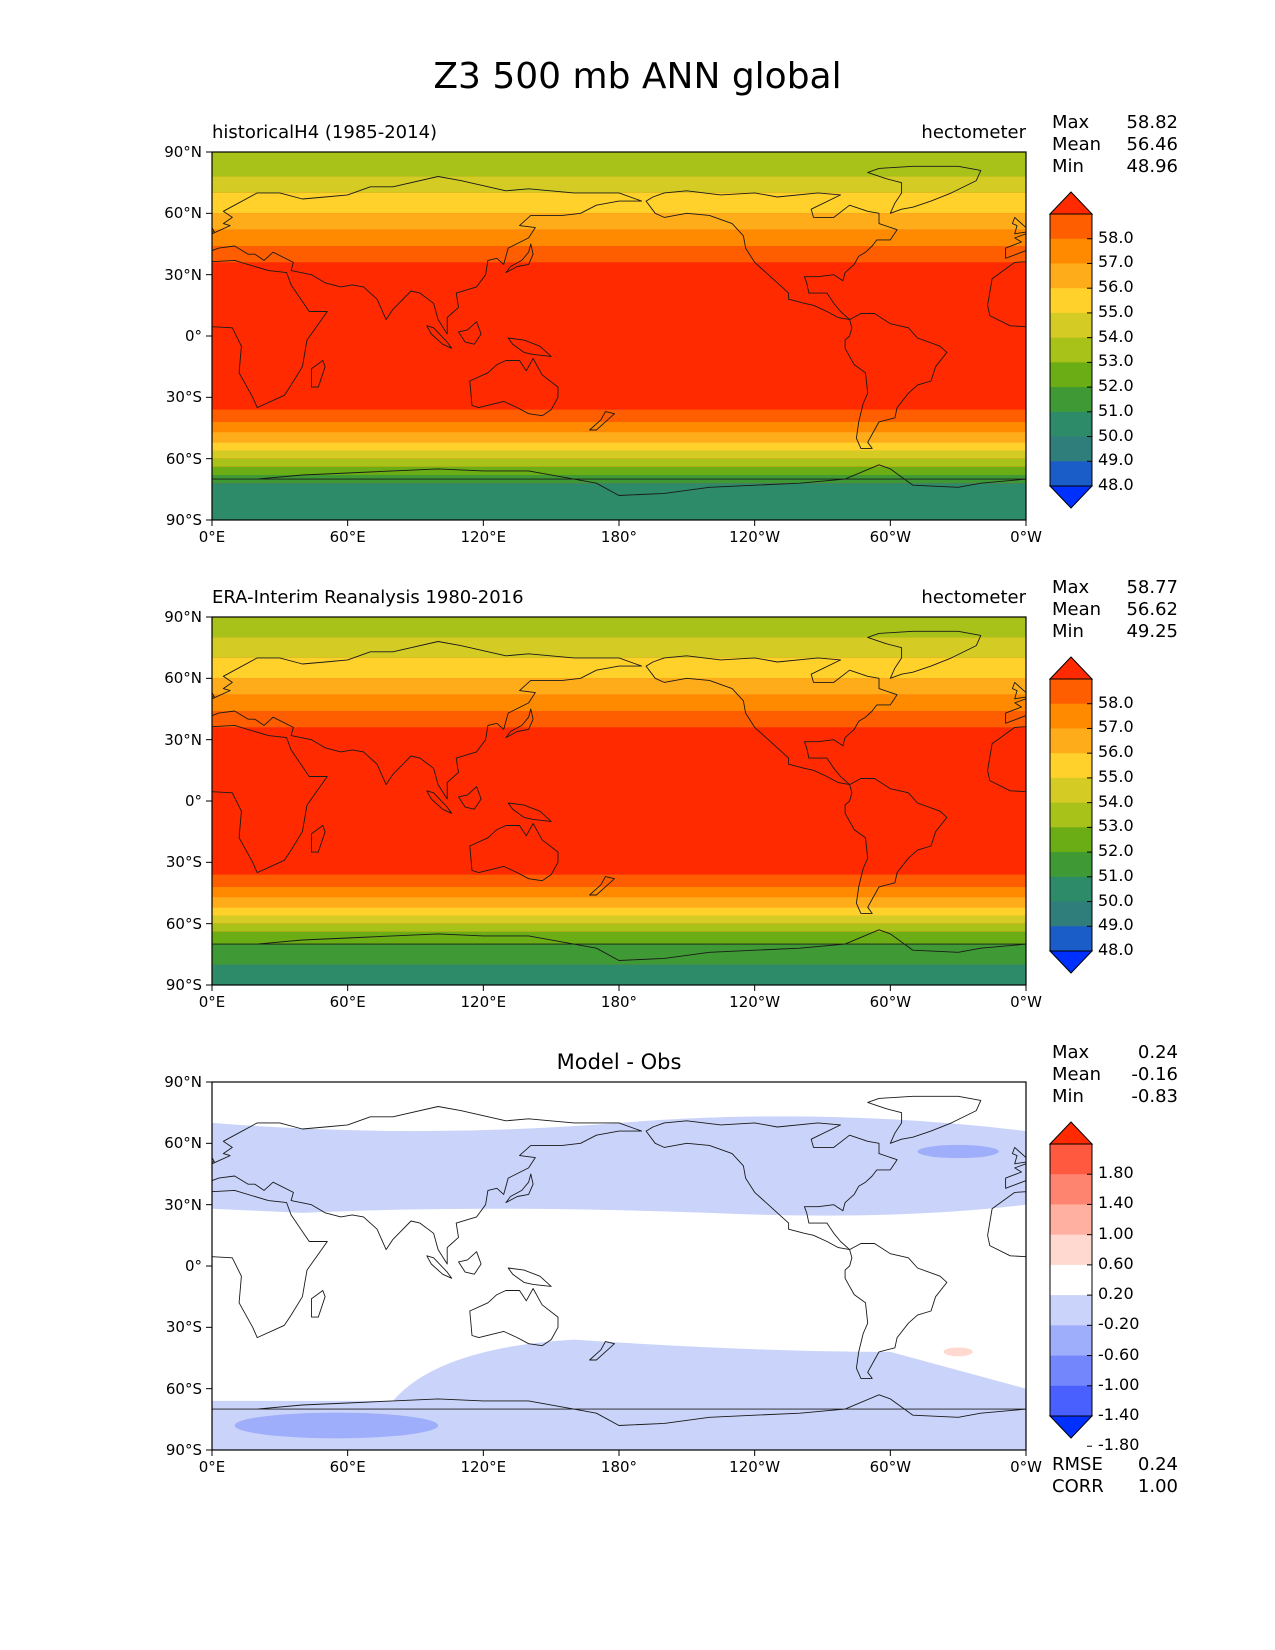 The width and height of the screenshot is (1275, 1650). What do you see at coordinates (183, 1327) in the screenshot?
I see `y-tick-label: 30°S` at bounding box center [183, 1327].